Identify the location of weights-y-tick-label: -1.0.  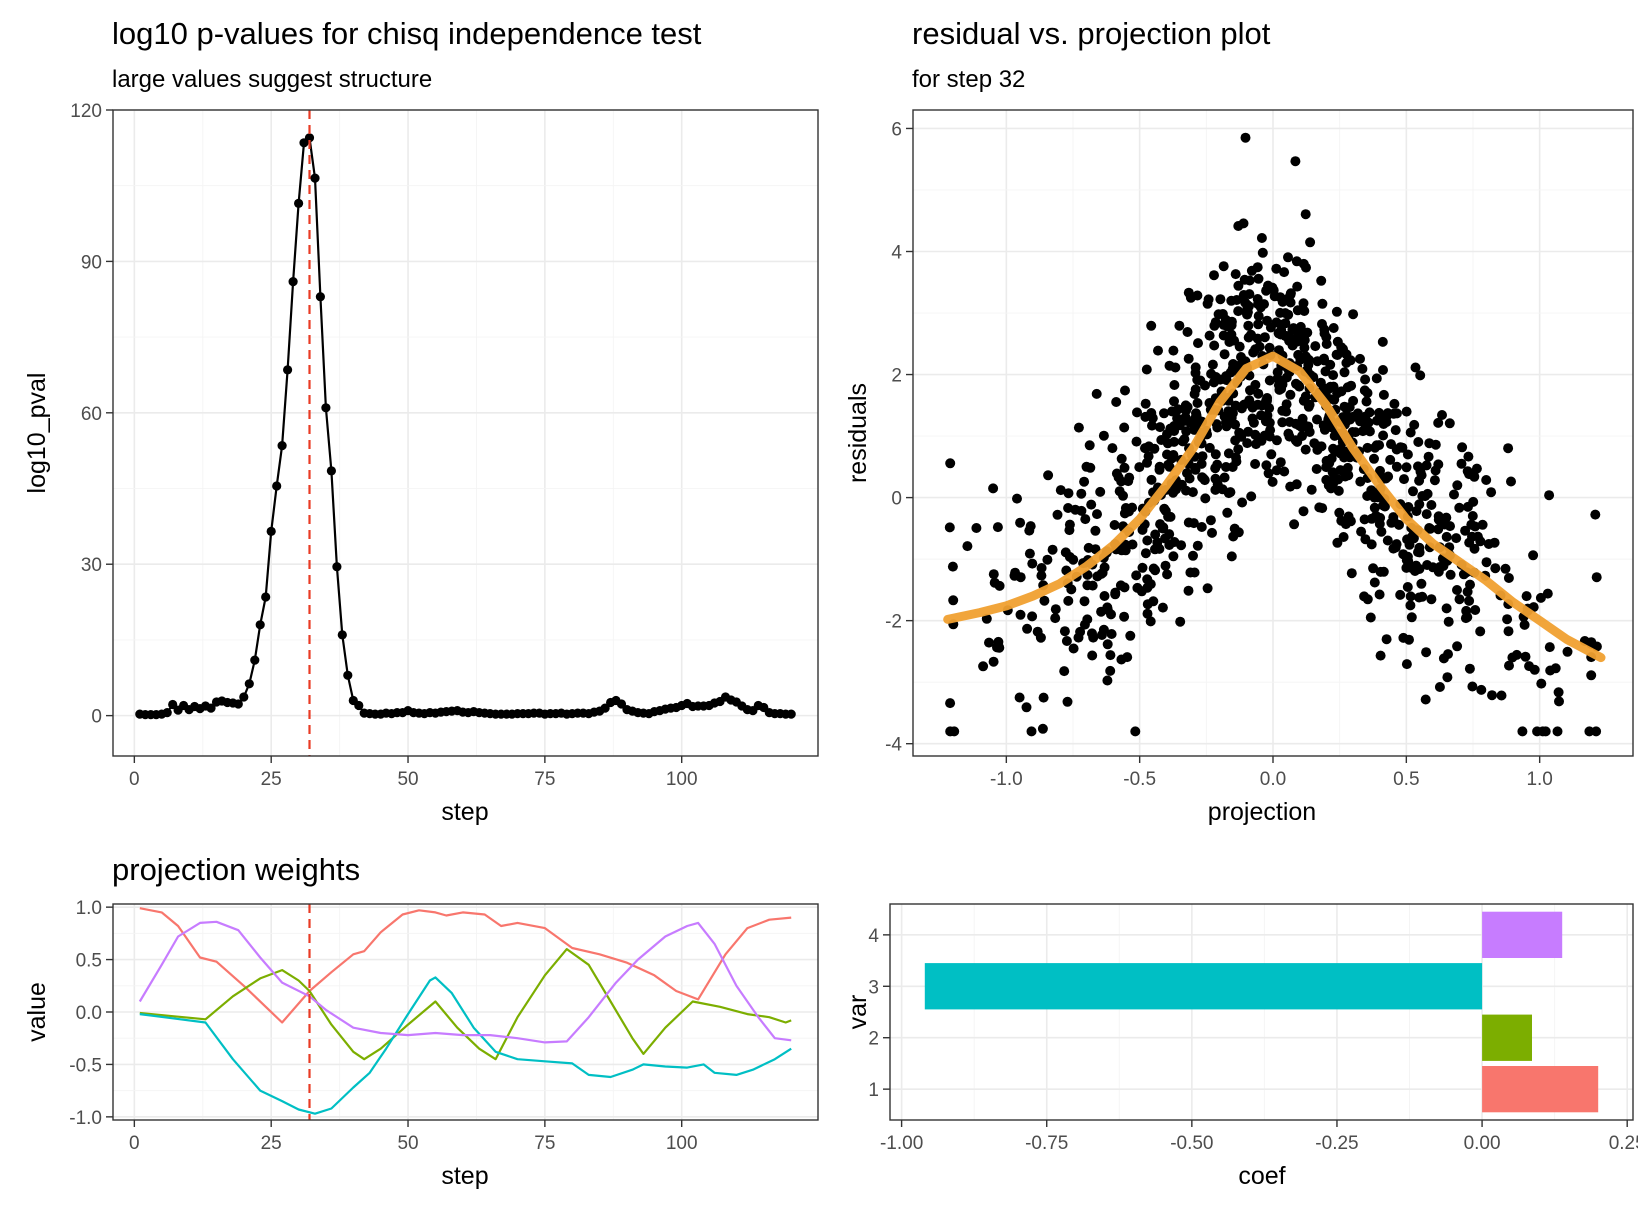
(85, 1118).